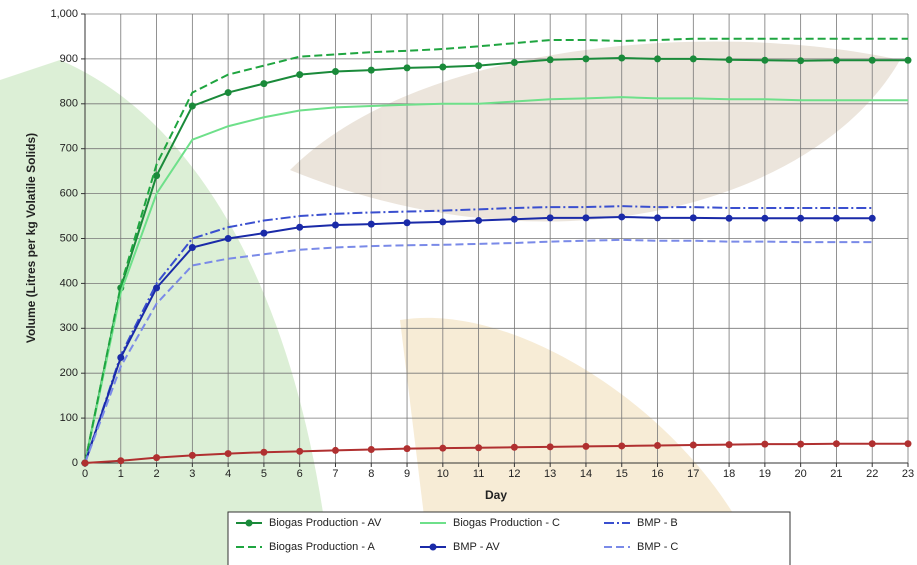 The height and width of the screenshot is (565, 917). What do you see at coordinates (407, 474) in the screenshot?
I see `x-tick-label: 9` at bounding box center [407, 474].